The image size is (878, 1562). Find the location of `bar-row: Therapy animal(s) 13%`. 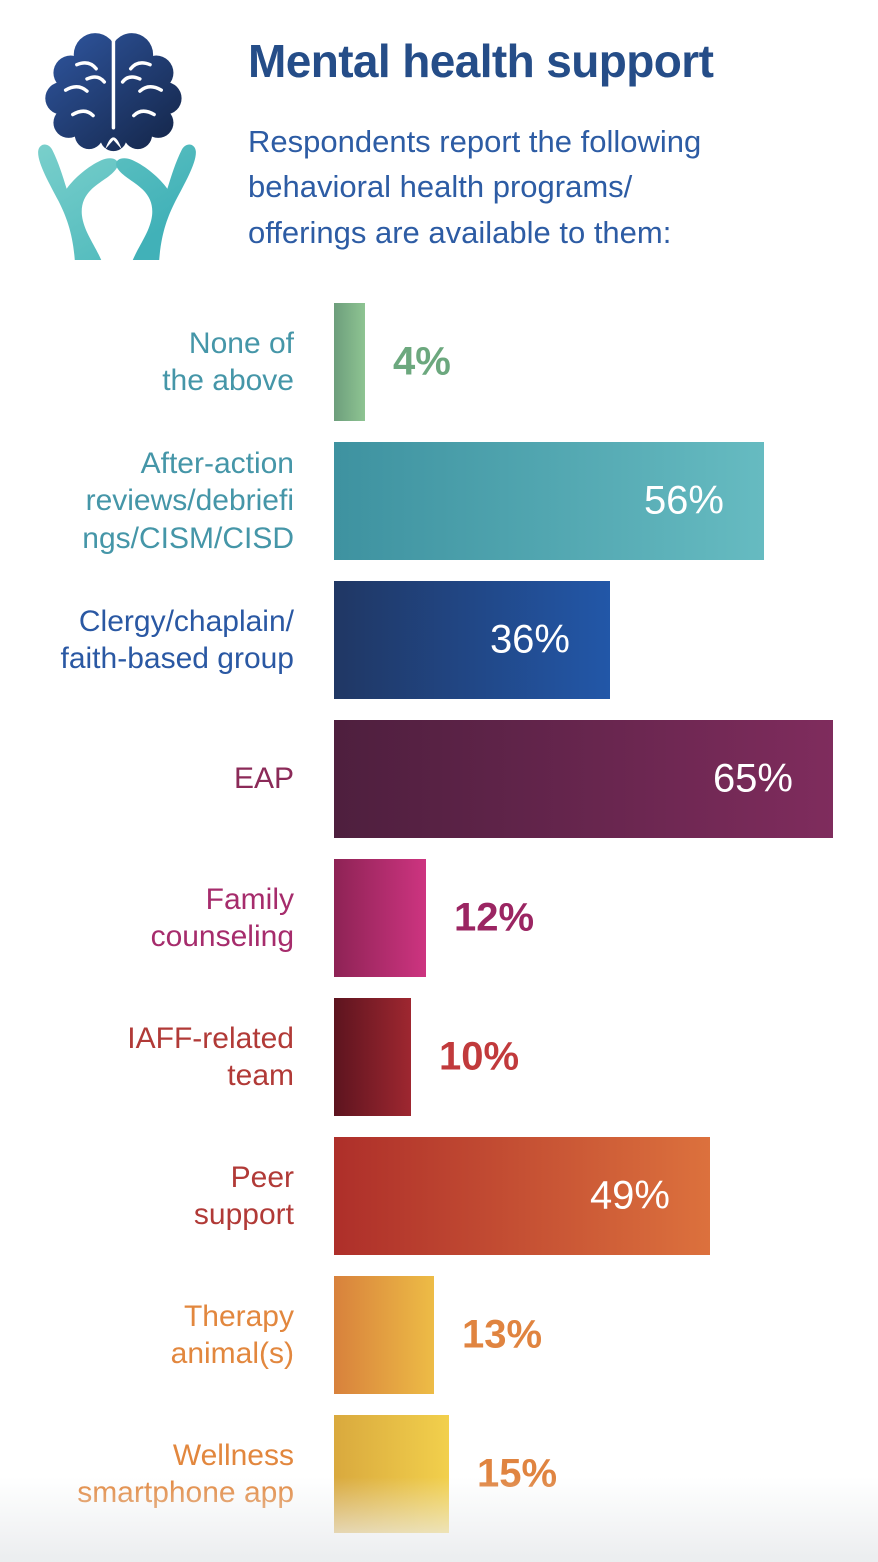

bar-row: Therapy animal(s) 13% is located at coordinates (439, 1335).